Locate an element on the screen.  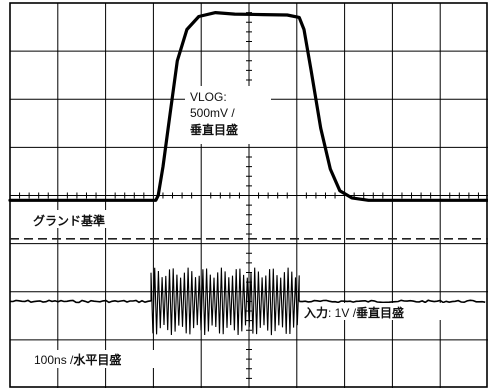
input-label: 入力: 1V /垂直目盛 is located at coordinates (354, 312).